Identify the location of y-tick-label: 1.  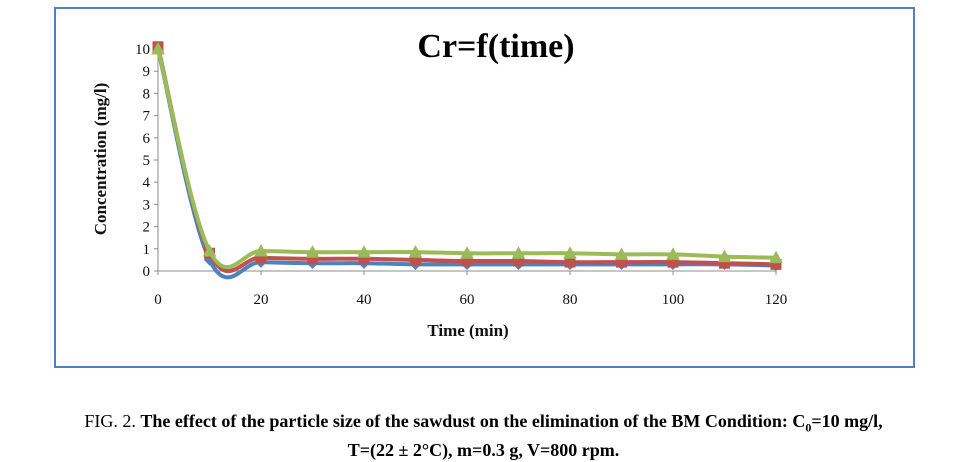
(147, 250).